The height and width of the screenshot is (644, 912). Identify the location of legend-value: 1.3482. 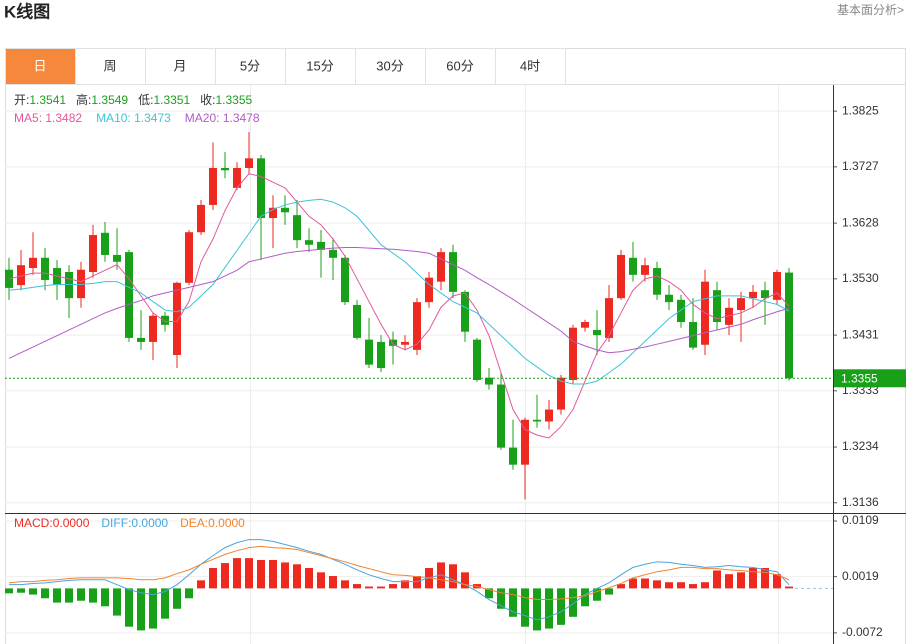
(63, 118).